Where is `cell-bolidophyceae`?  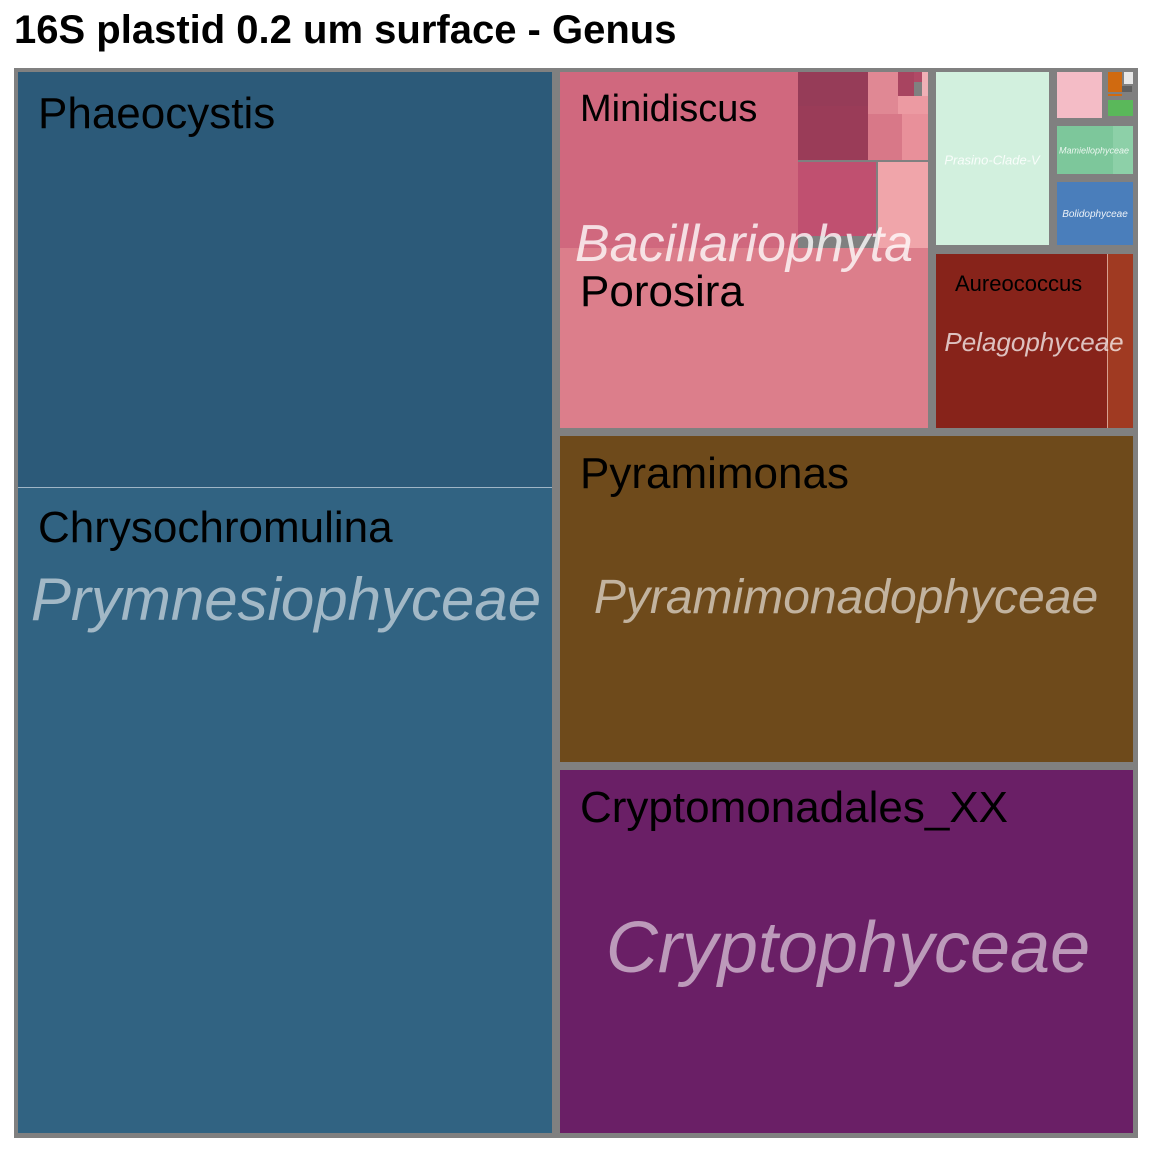
cell-bolidophyceae is located at coordinates (1095, 213).